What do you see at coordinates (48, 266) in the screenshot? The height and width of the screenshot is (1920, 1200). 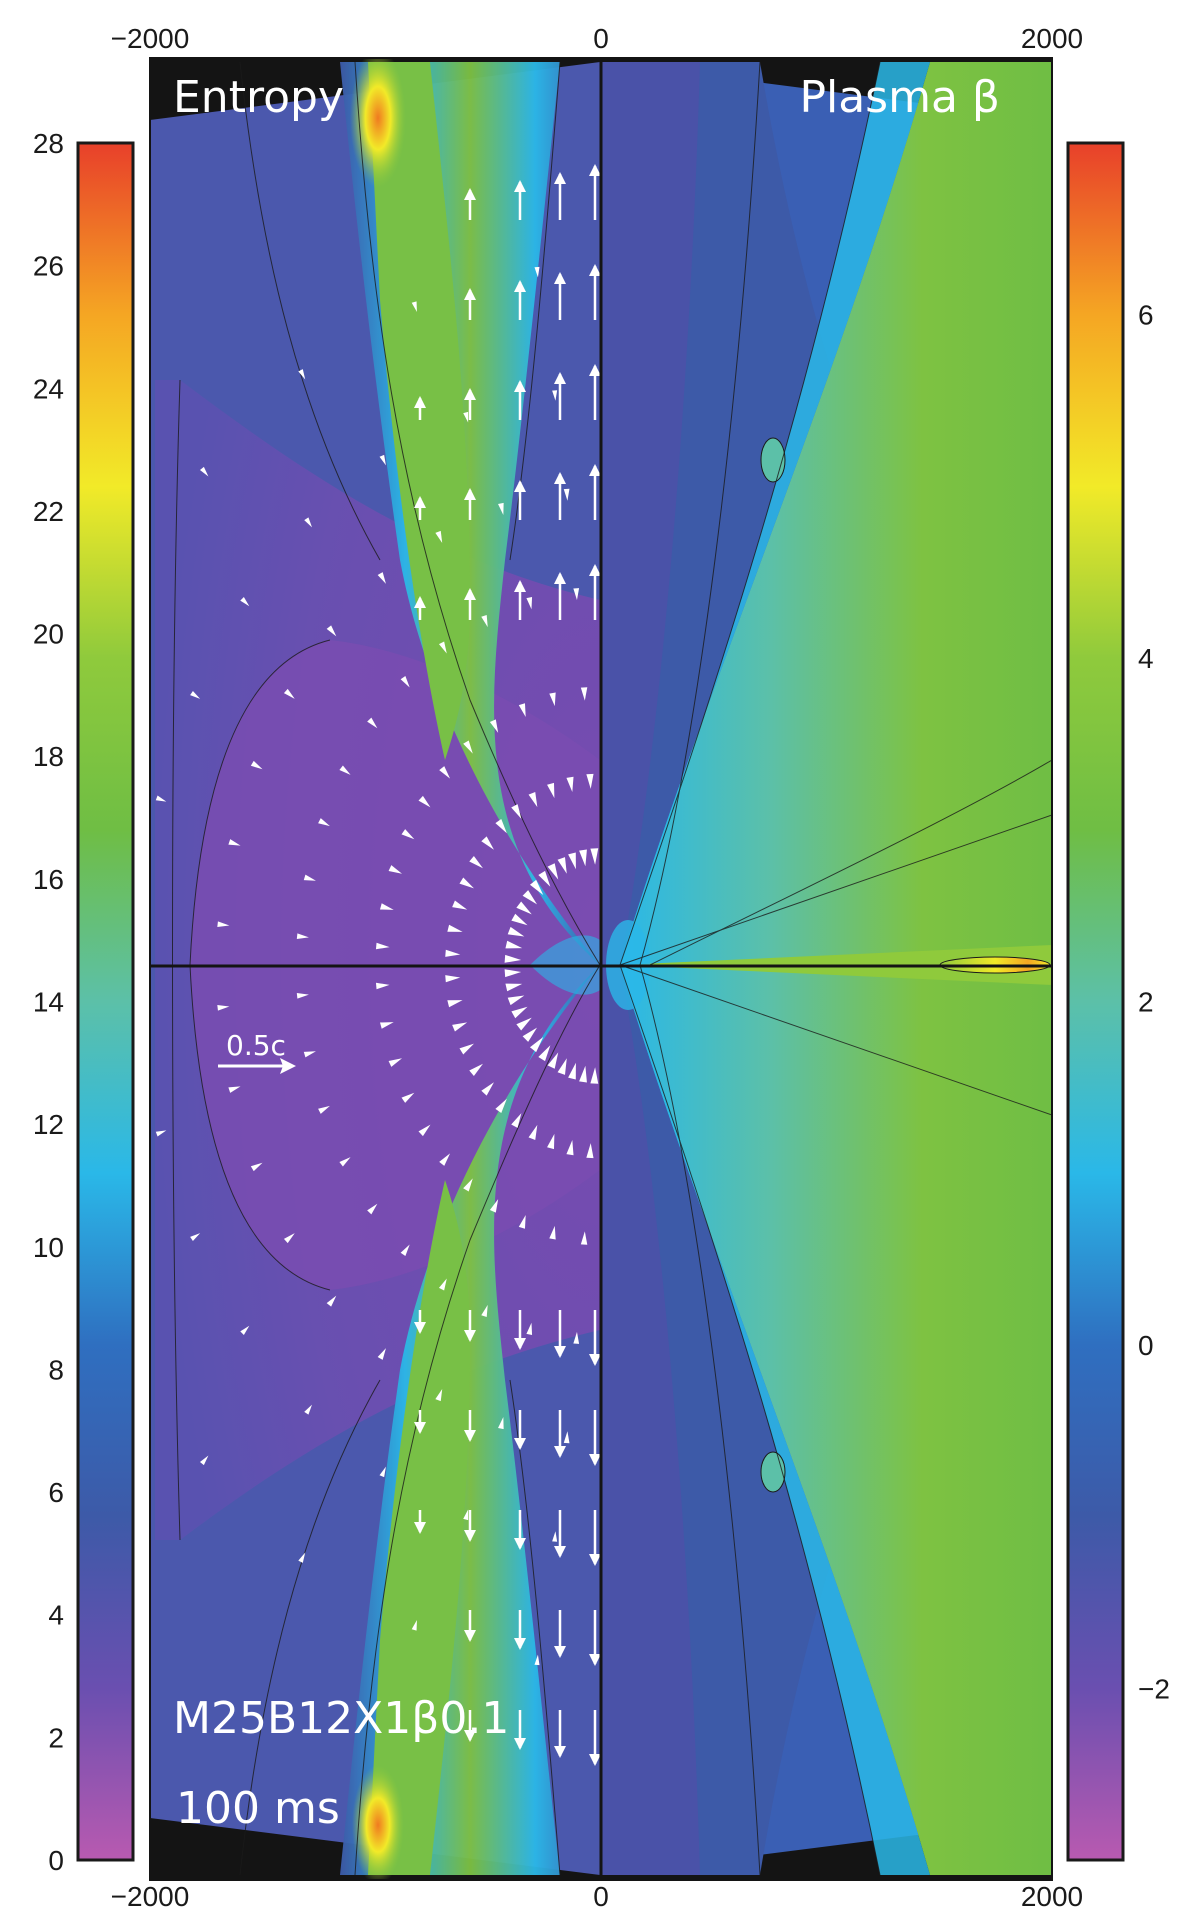 I see `entropy-tick-label: 26` at bounding box center [48, 266].